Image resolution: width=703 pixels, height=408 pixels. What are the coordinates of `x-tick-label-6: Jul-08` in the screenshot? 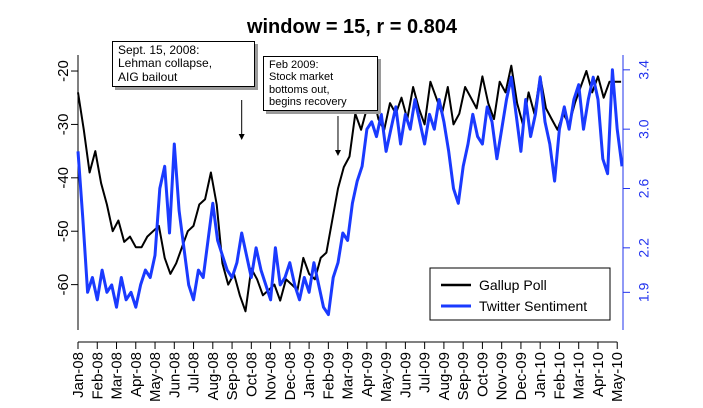 It's located at (194, 372).